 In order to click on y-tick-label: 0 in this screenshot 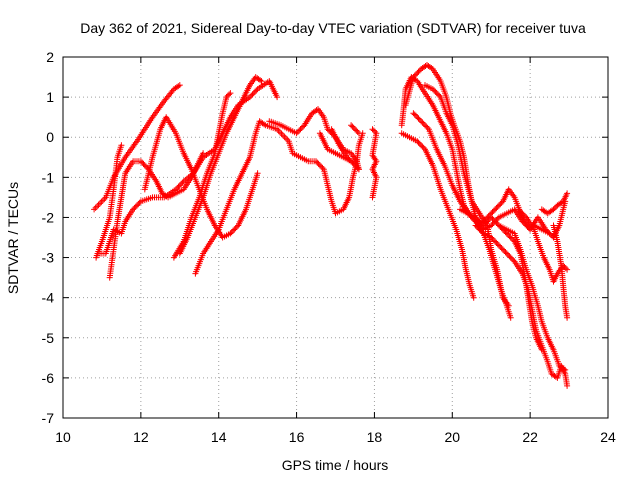, I will do `click(50, 137)`.